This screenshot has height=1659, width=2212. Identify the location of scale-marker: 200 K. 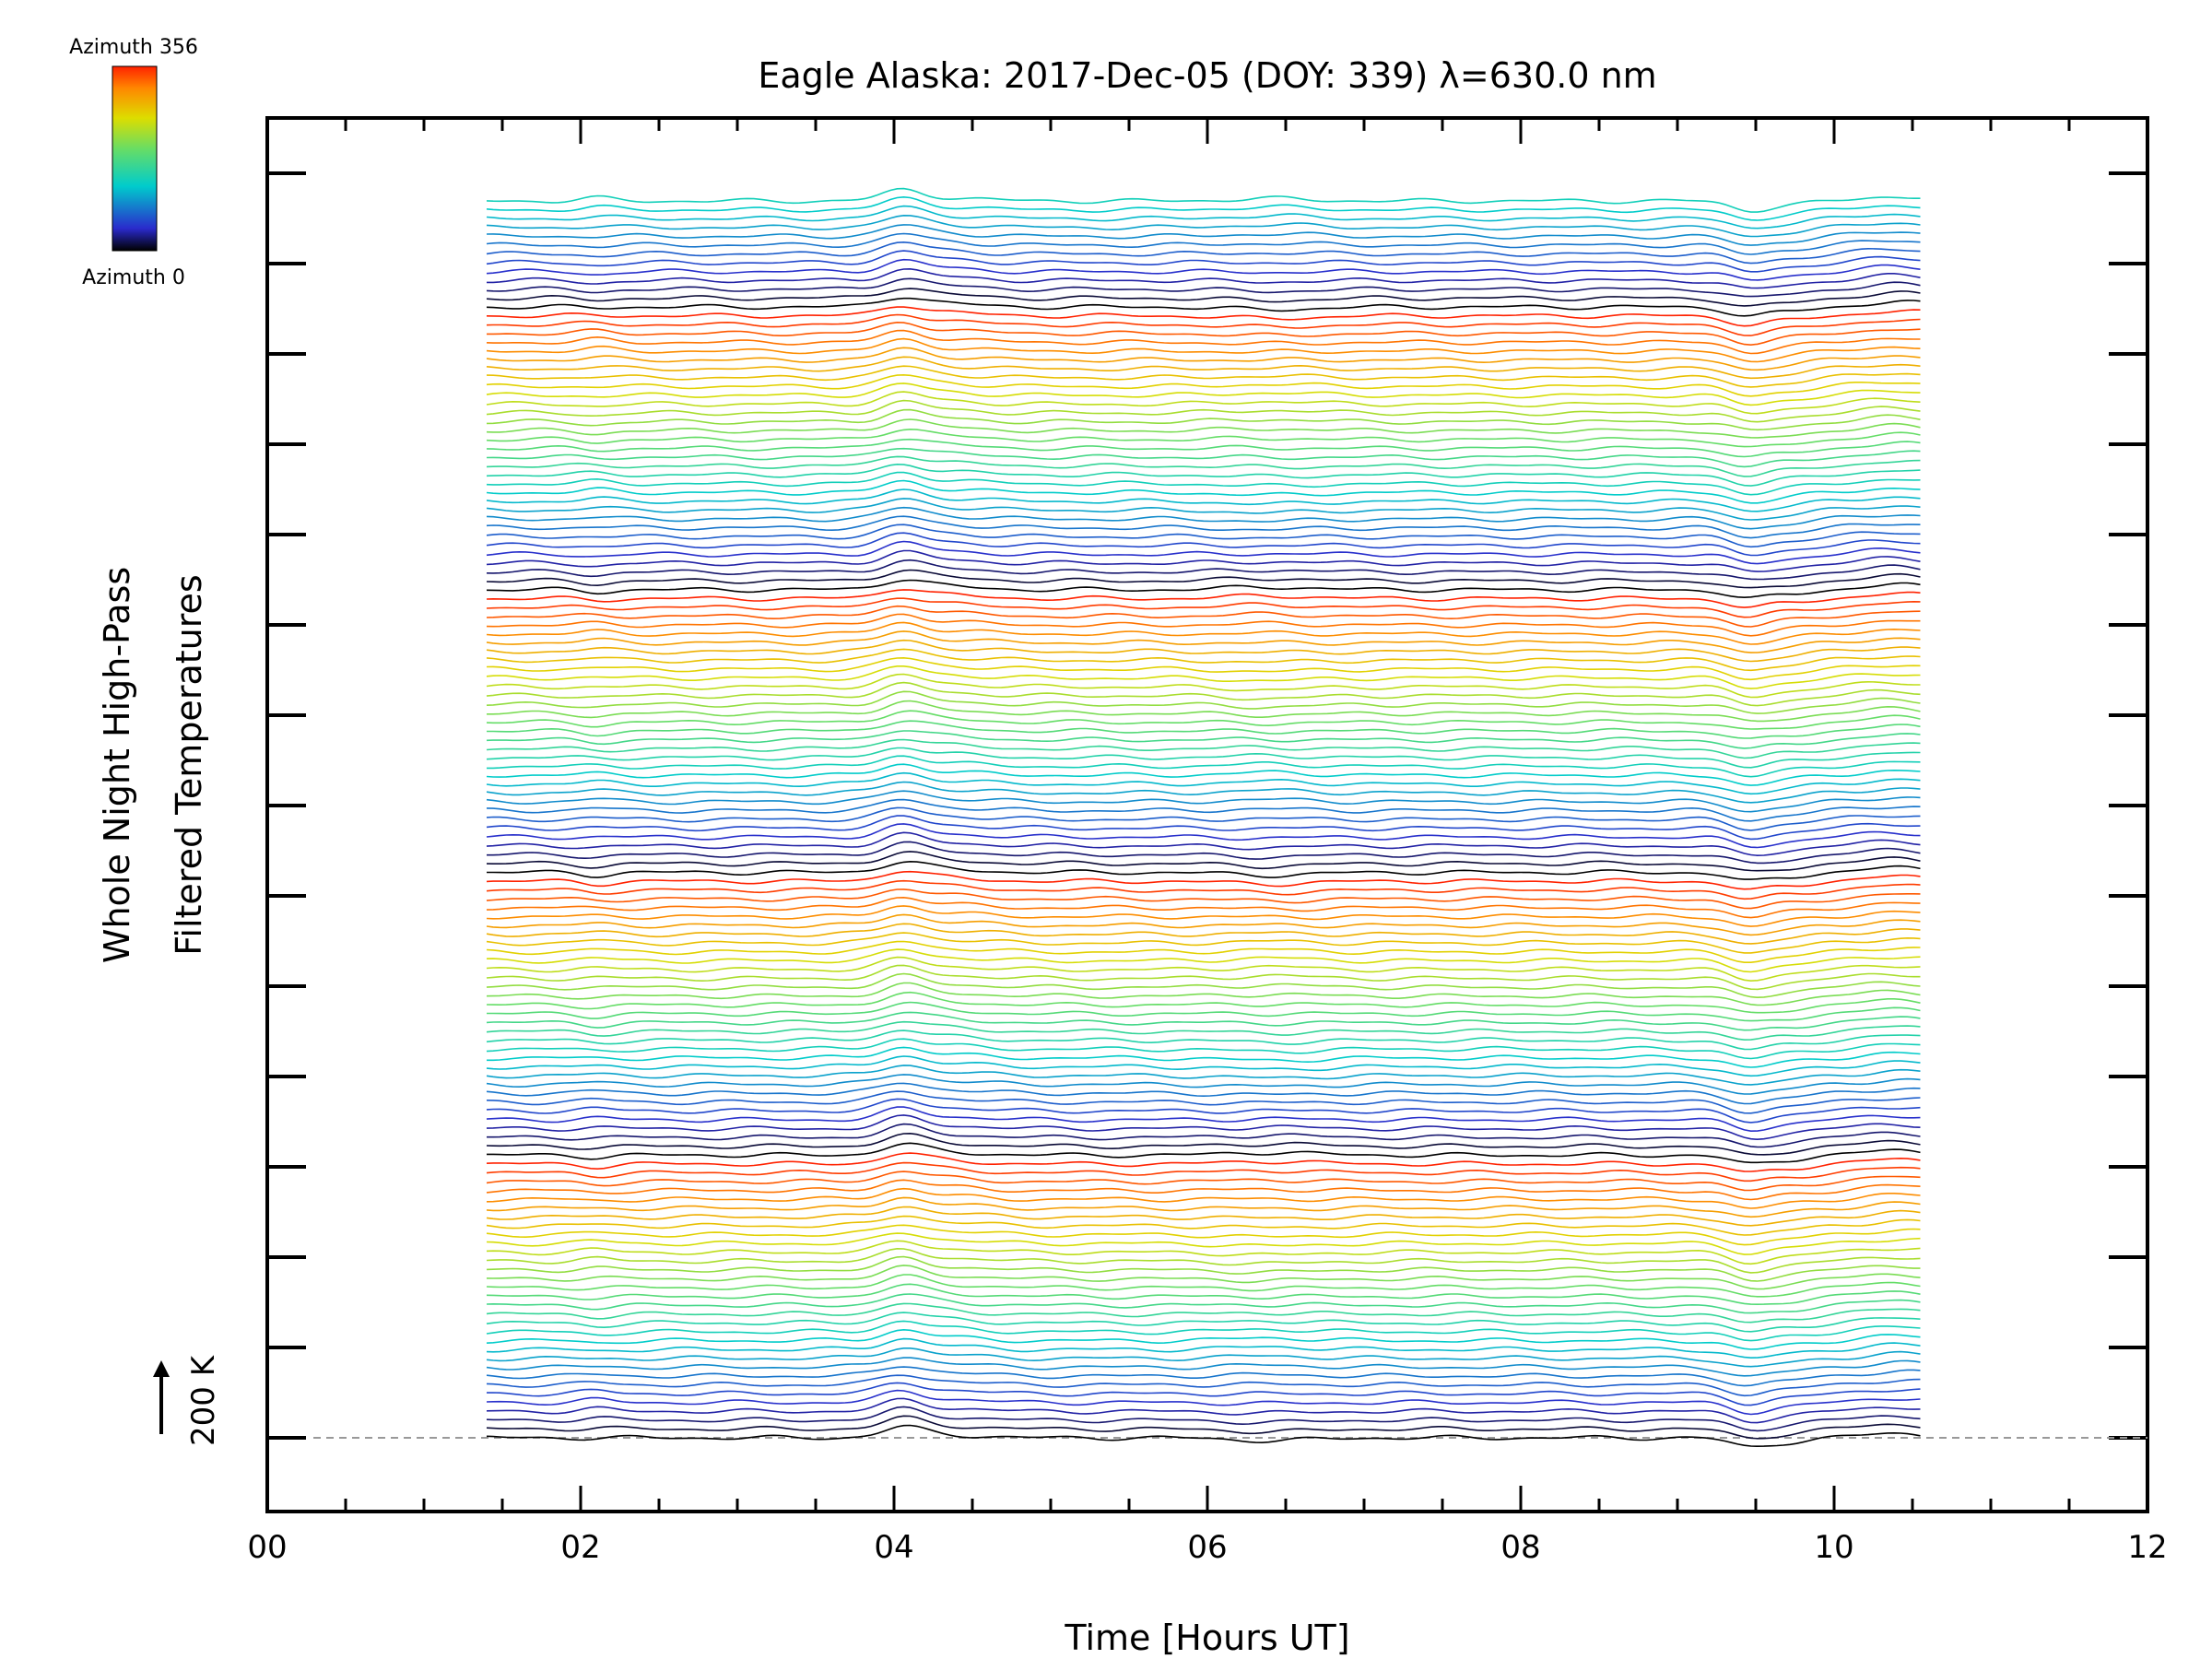
(187, 1400).